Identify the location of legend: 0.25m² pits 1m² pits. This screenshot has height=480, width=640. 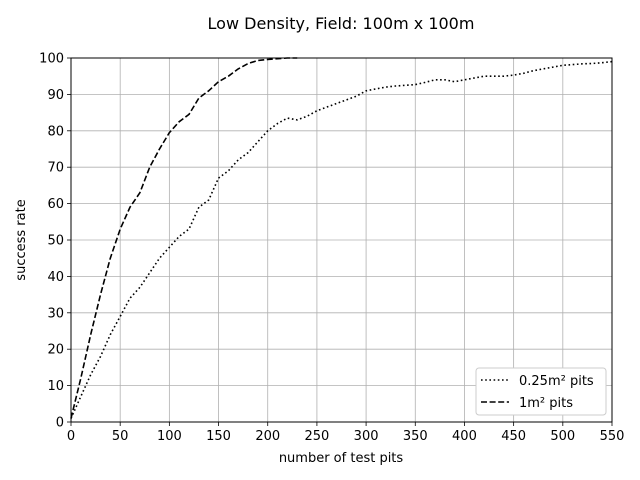
(541, 391).